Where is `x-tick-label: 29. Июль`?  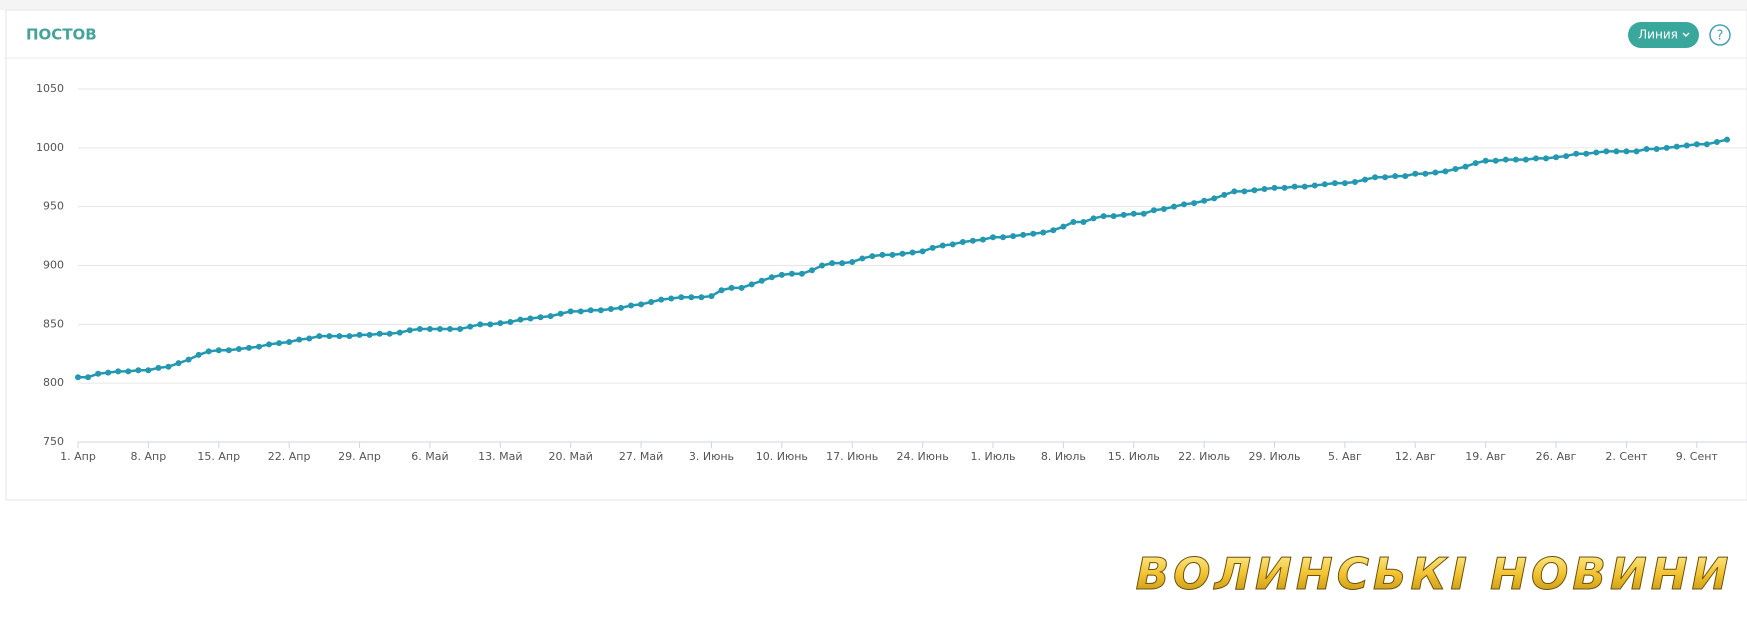
x-tick-label: 29. Июль is located at coordinates (1275, 456).